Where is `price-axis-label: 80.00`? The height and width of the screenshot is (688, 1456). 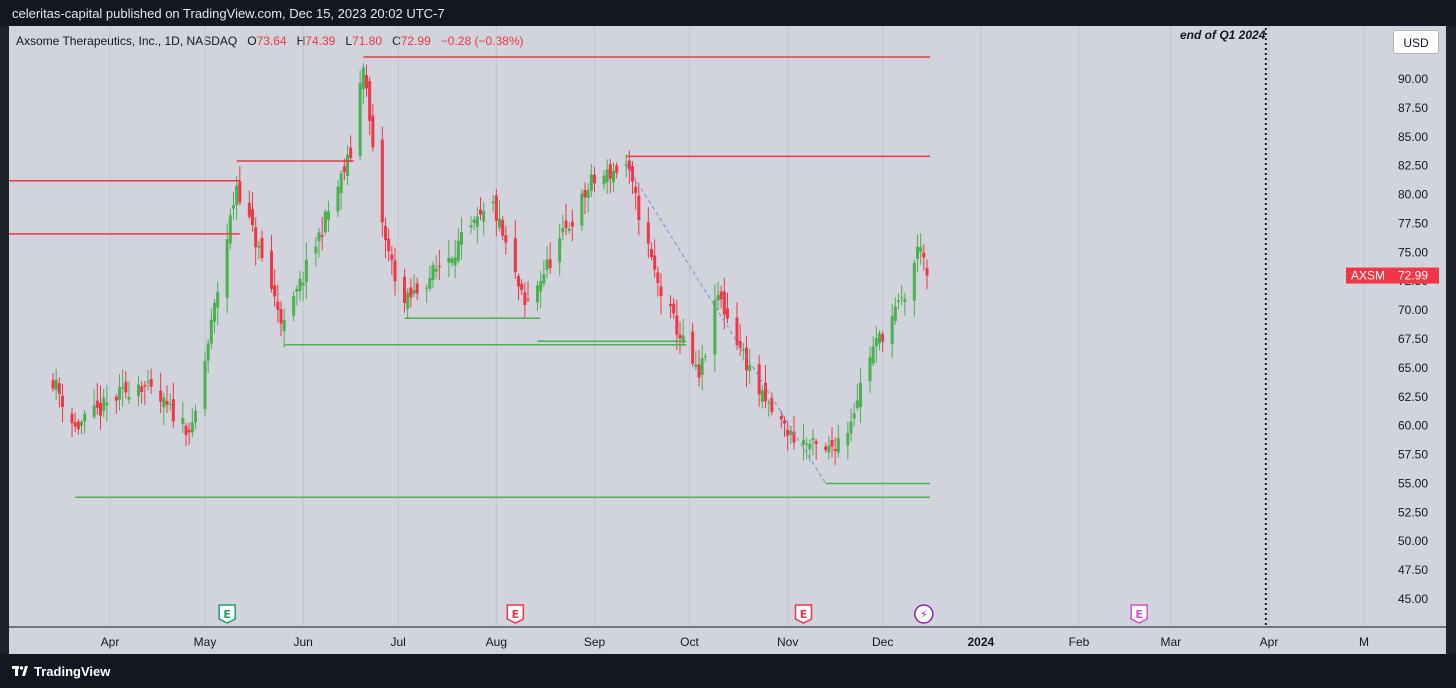 price-axis-label: 80.00 is located at coordinates (1413, 195).